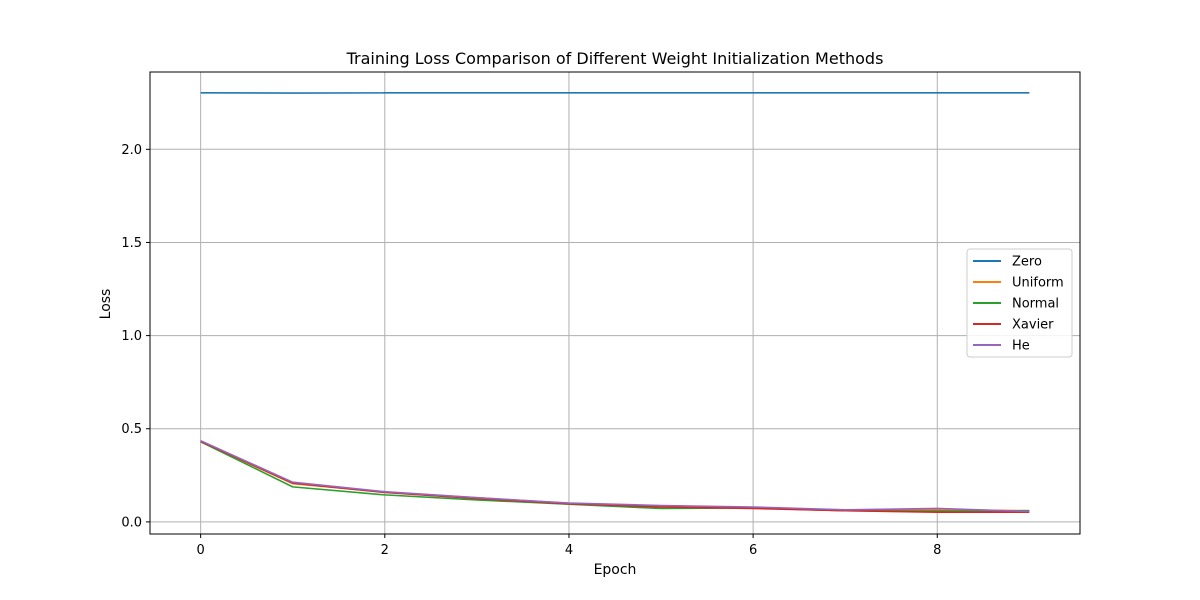 The height and width of the screenshot is (600, 1200). What do you see at coordinates (385, 550) in the screenshot?
I see `x-tick-label: 2` at bounding box center [385, 550].